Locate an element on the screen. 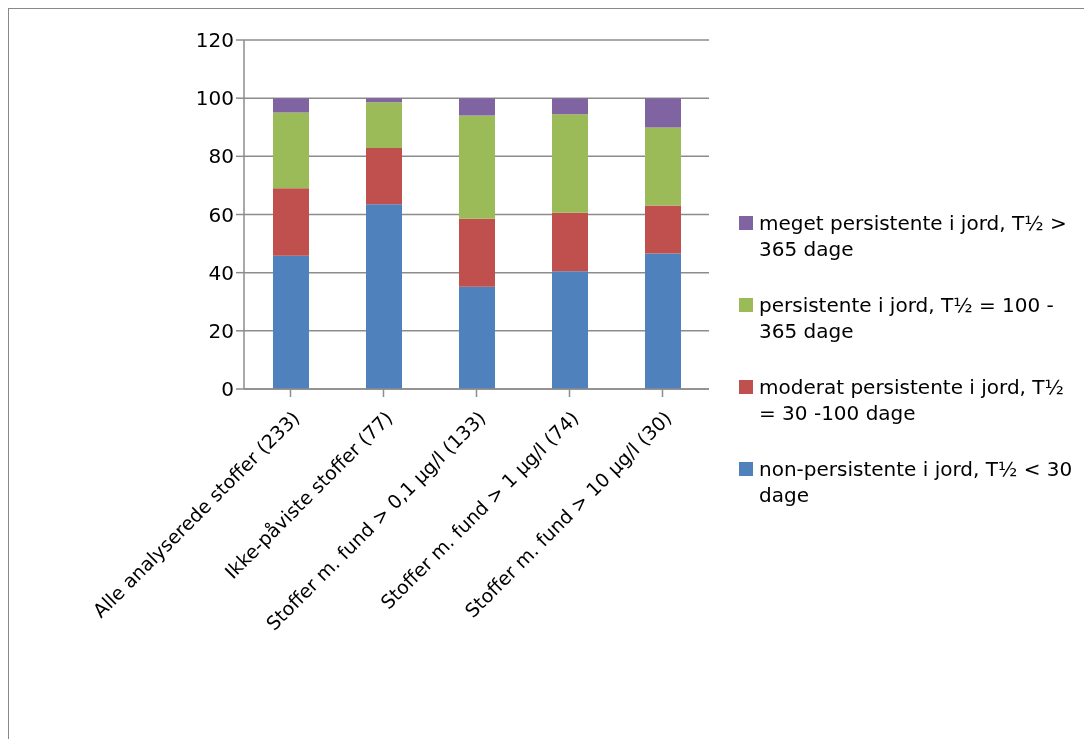 This screenshot has height=742, width=1091. y-tick-label: 20 is located at coordinates (221, 330).